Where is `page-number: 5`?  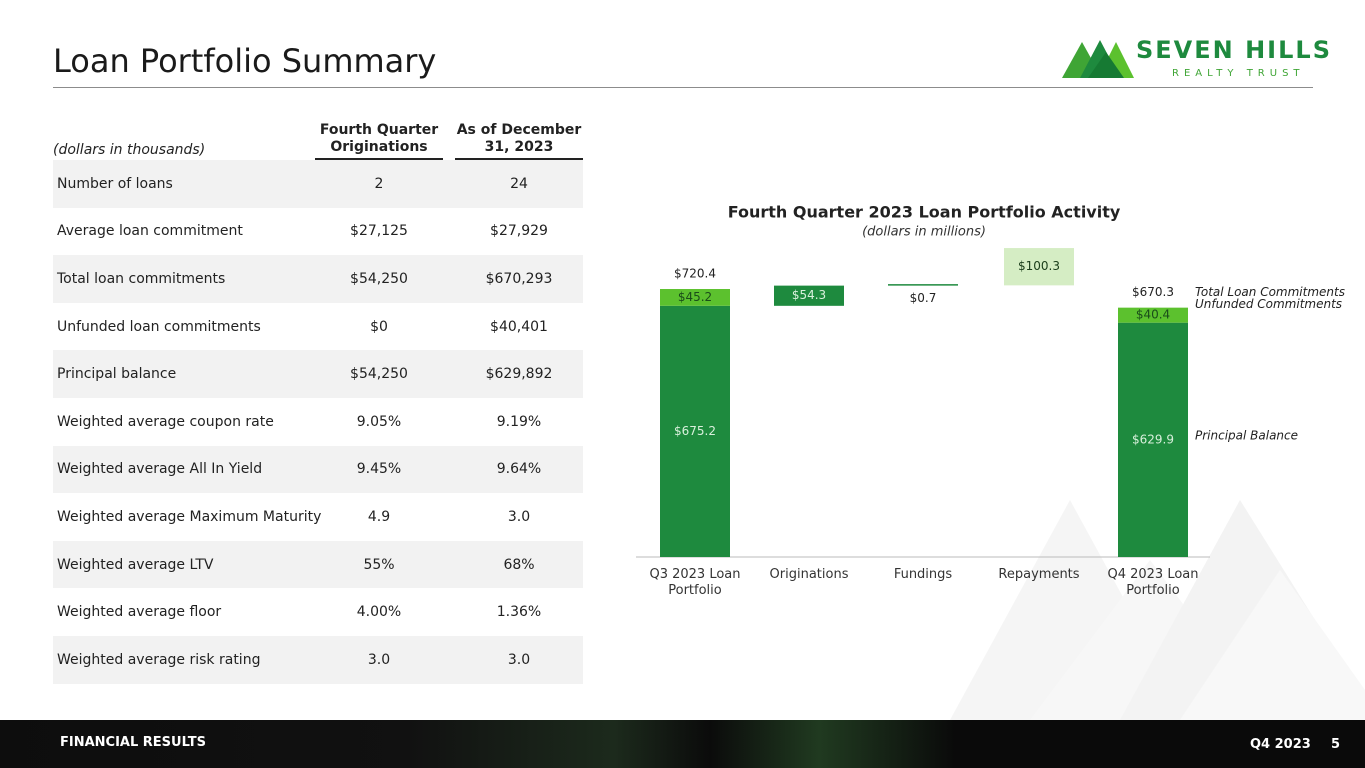
page-number: 5 is located at coordinates (1336, 744).